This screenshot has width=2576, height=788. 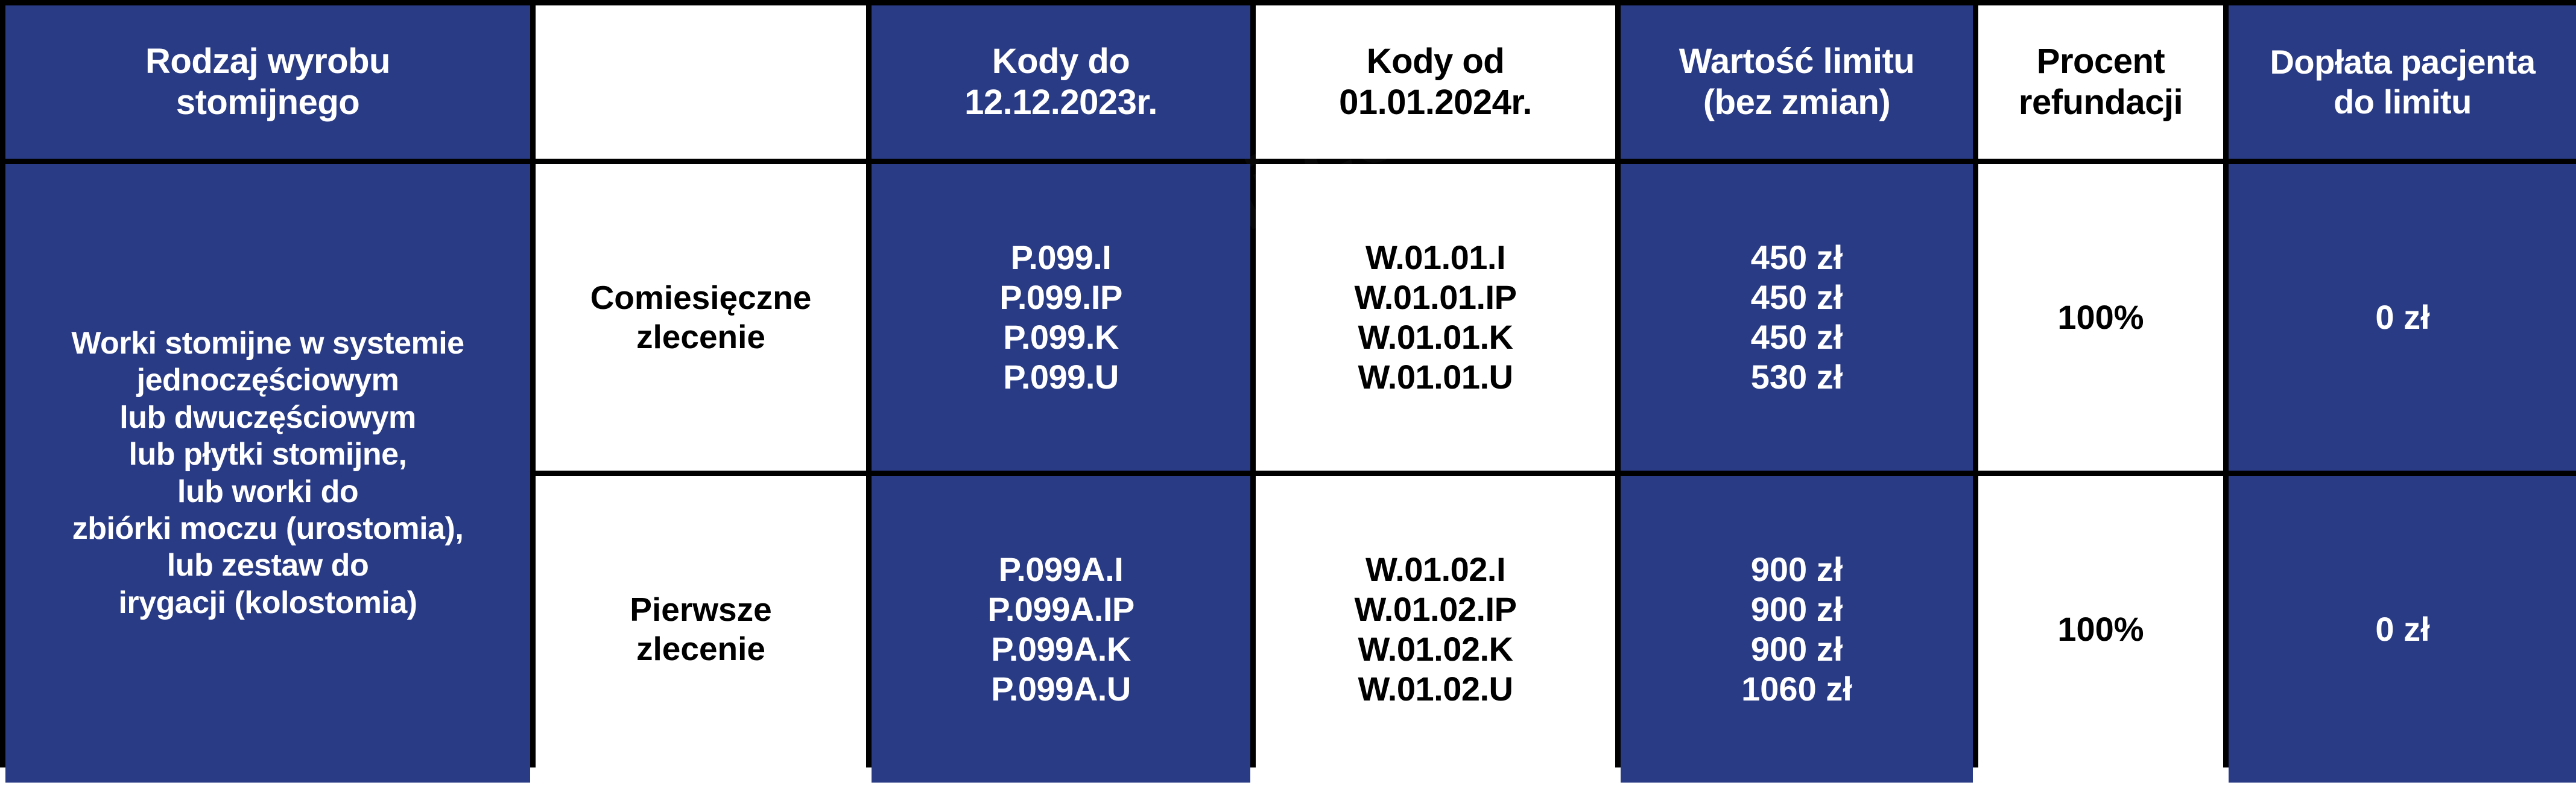 I want to click on code-old: P.099A.IP, so click(x=1061, y=608).